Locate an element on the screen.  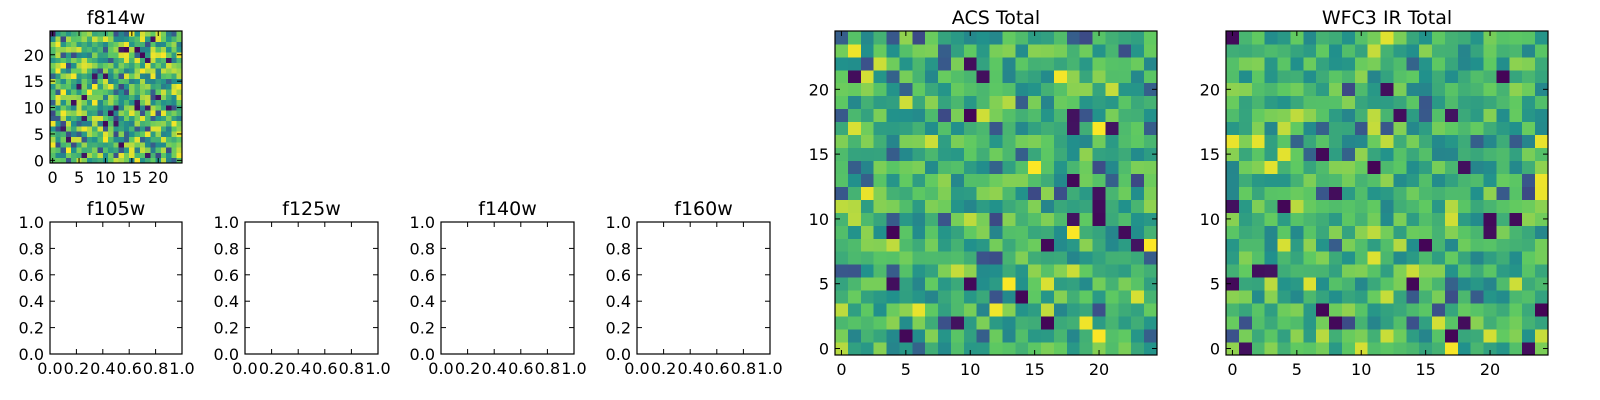
x-tick-label: 15 is located at coordinates (1034, 369).